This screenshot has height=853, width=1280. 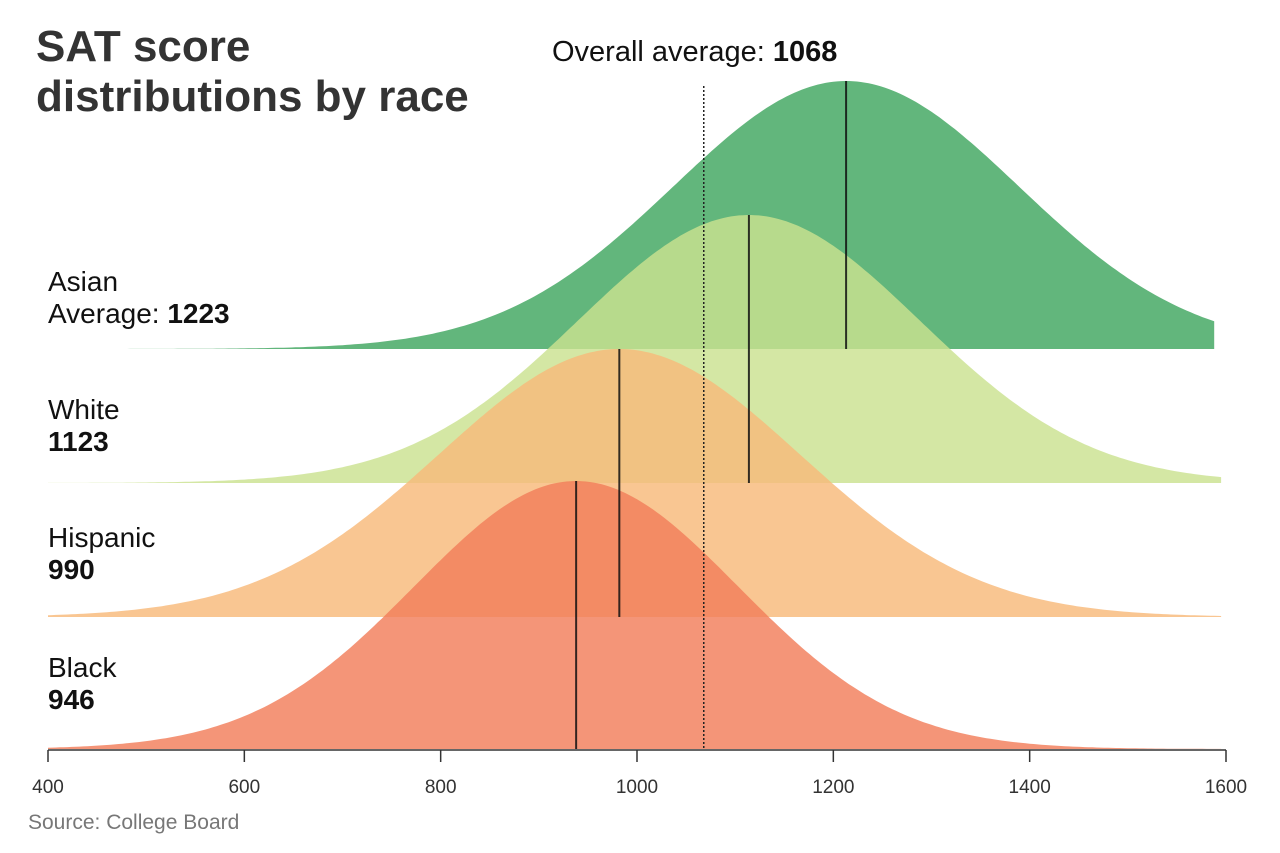 What do you see at coordinates (101, 554) in the screenshot?
I see `label-hispanic: Hispanic 990` at bounding box center [101, 554].